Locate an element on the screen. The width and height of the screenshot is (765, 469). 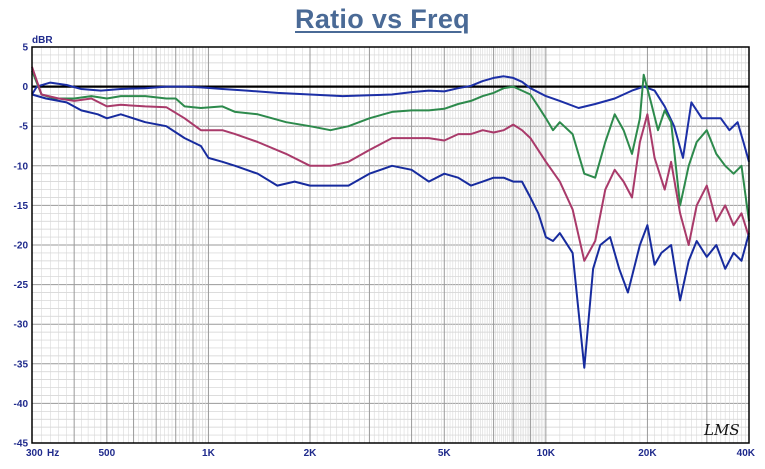
y-tick-label: -35 is located at coordinates (21, 364).